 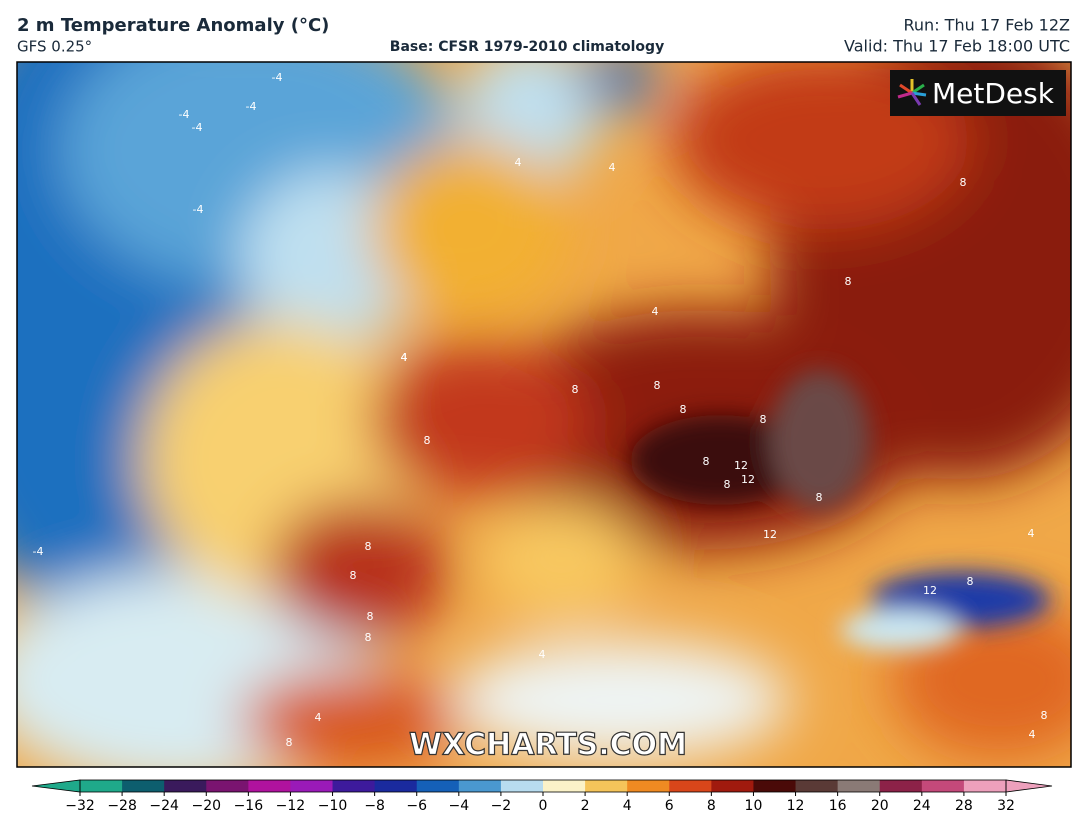 I want to click on colorbar-extend-high, so click(x=1029, y=786).